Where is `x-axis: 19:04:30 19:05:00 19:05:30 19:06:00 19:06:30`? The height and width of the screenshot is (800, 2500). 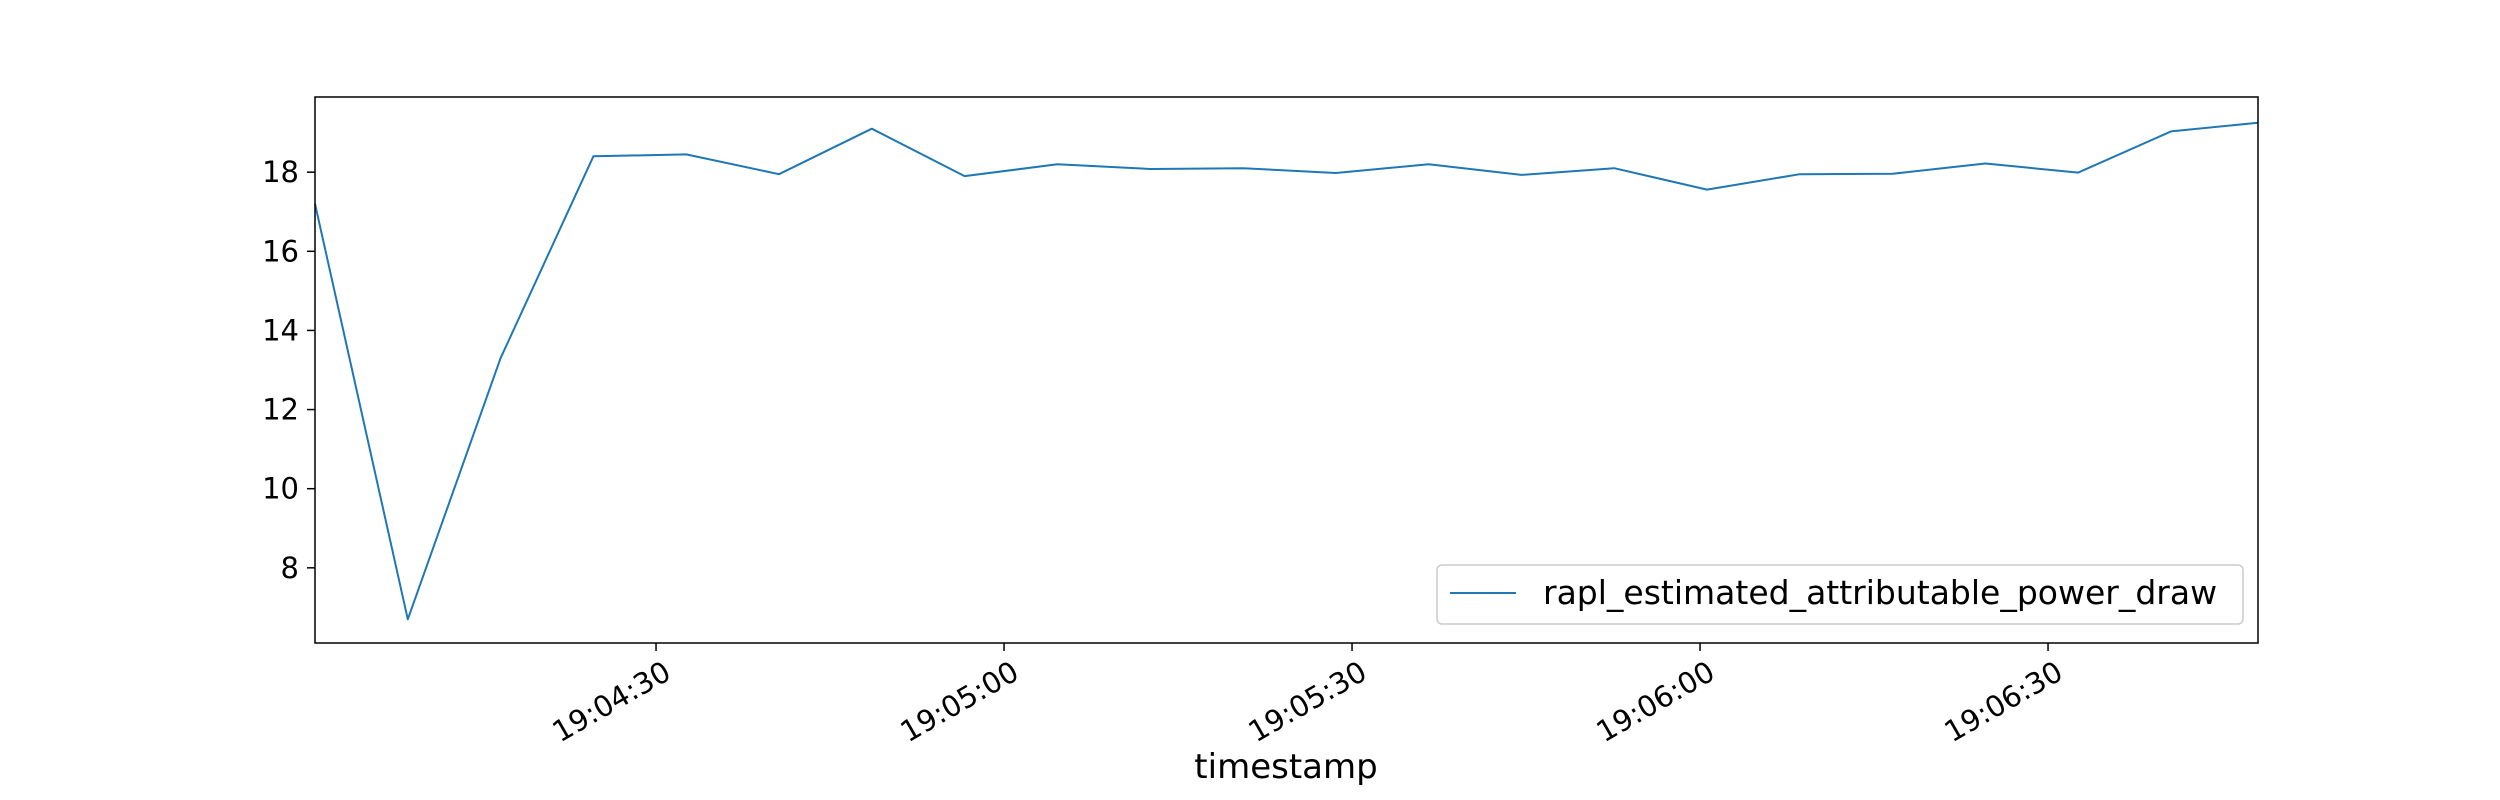
x-axis: 19:04:30 19:05:00 19:05:30 19:06:00 19:06:30 is located at coordinates (1308, 696).